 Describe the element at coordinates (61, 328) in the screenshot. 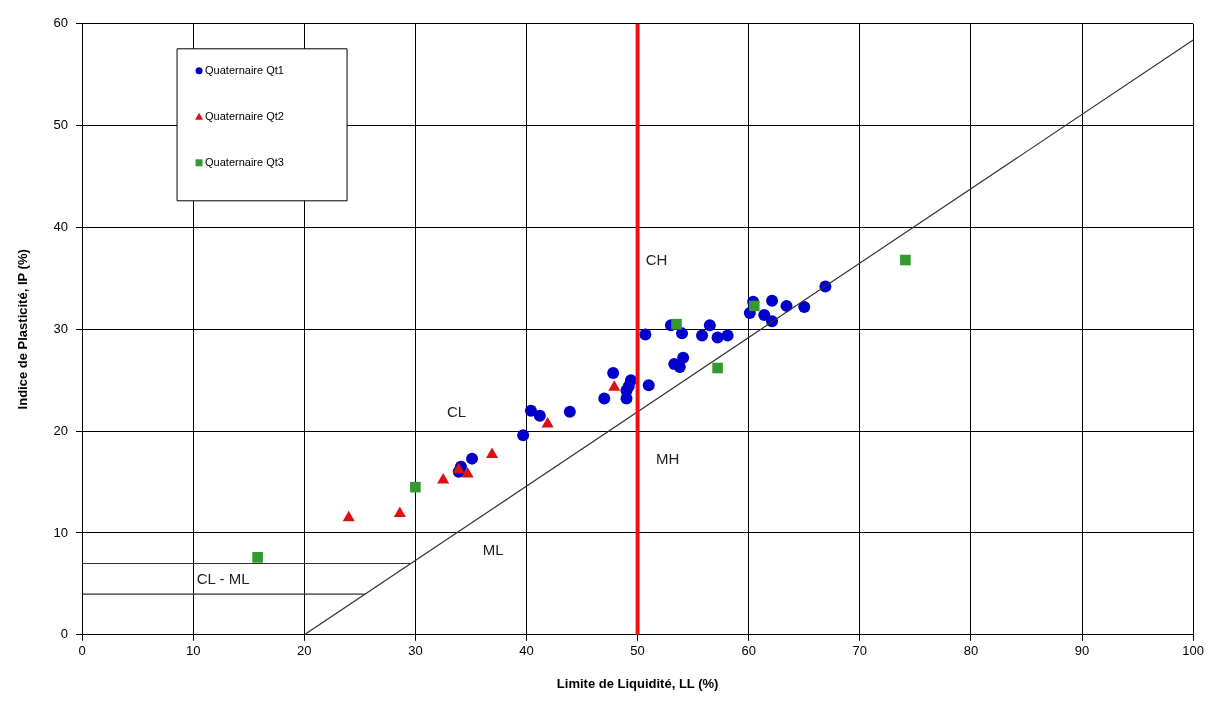

I see `y-tick-label: 30` at that location.